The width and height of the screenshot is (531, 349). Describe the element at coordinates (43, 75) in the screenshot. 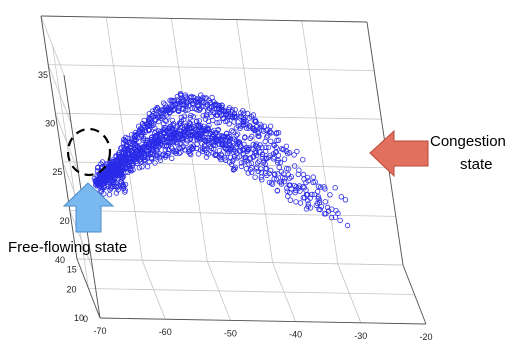

I see `z-tick-label: 35` at that location.